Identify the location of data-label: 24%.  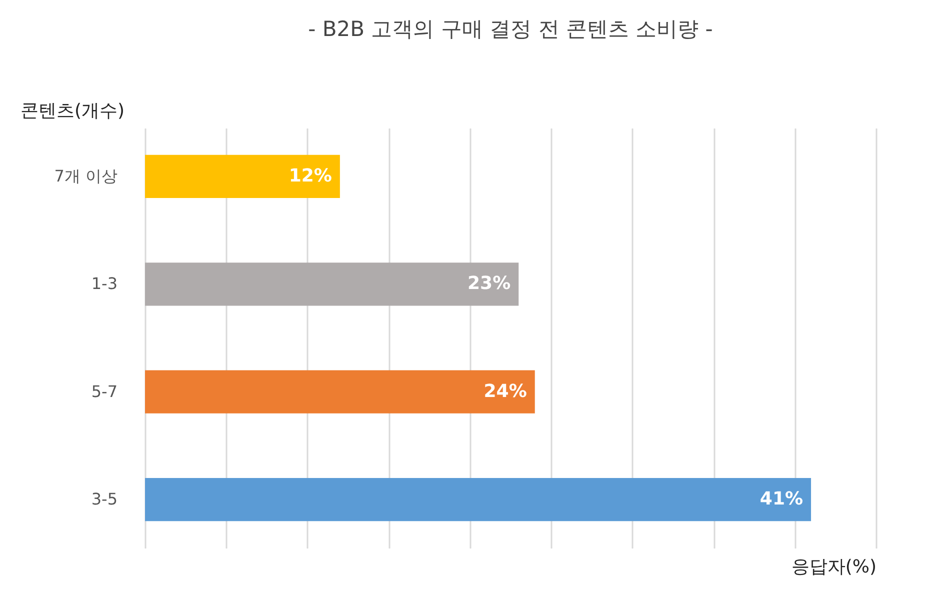
(505, 391).